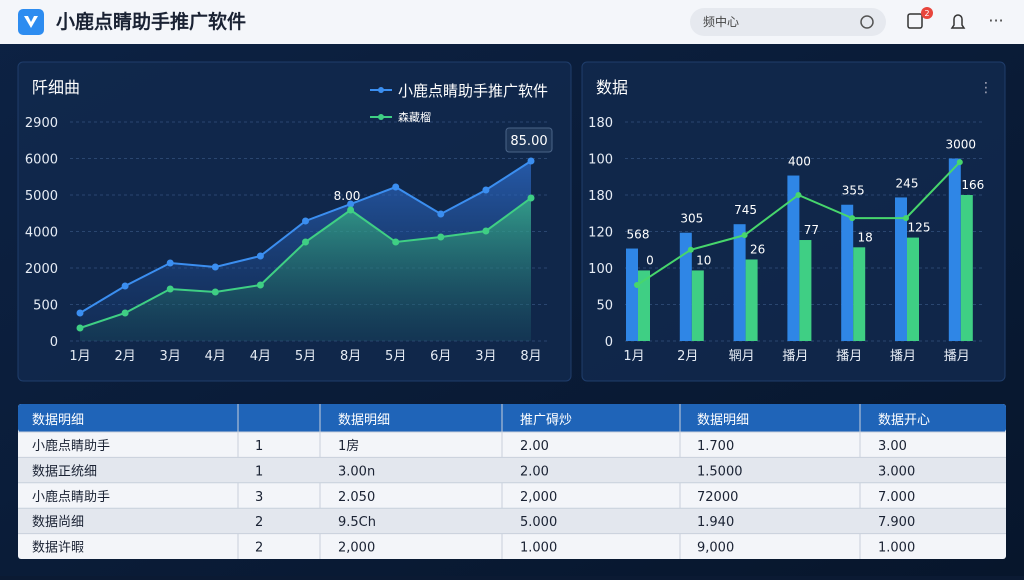 The image size is (1024, 580). I want to click on x-tick-label: 1月, so click(633, 356).